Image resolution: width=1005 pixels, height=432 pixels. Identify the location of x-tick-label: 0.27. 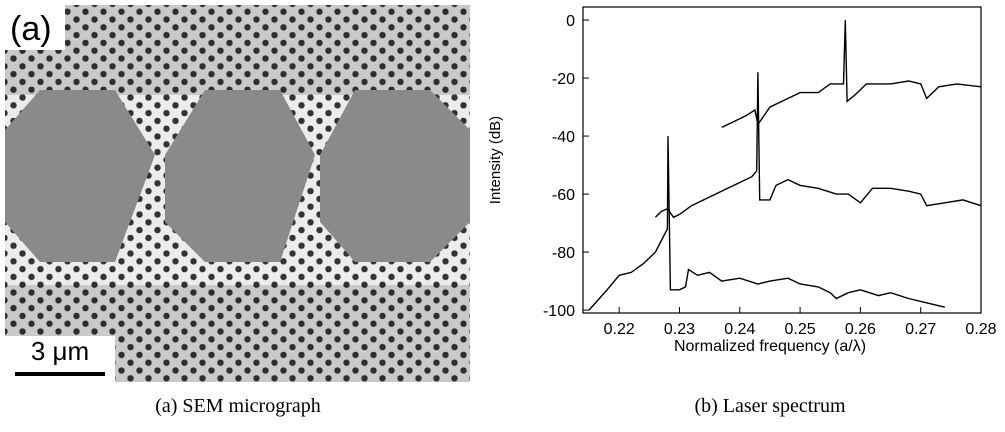
(920, 329).